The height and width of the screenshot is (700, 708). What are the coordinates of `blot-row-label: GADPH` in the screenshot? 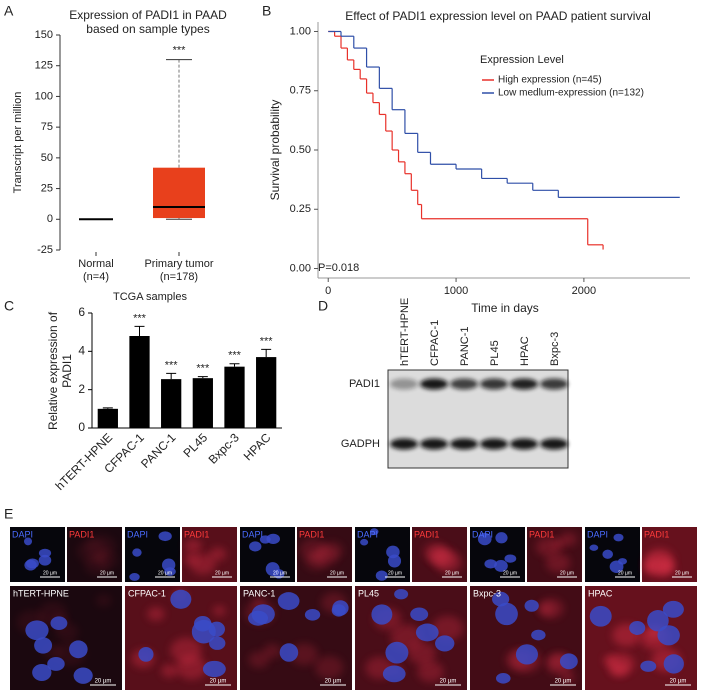 It's located at (360, 444).